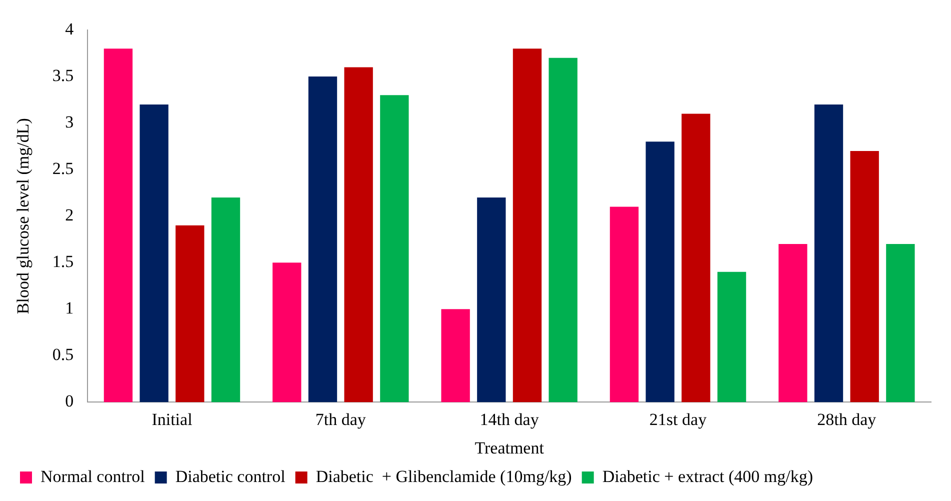 Image resolution: width=951 pixels, height=501 pixels. What do you see at coordinates (678, 419) in the screenshot?
I see `x-tick-label: 21st day` at bounding box center [678, 419].